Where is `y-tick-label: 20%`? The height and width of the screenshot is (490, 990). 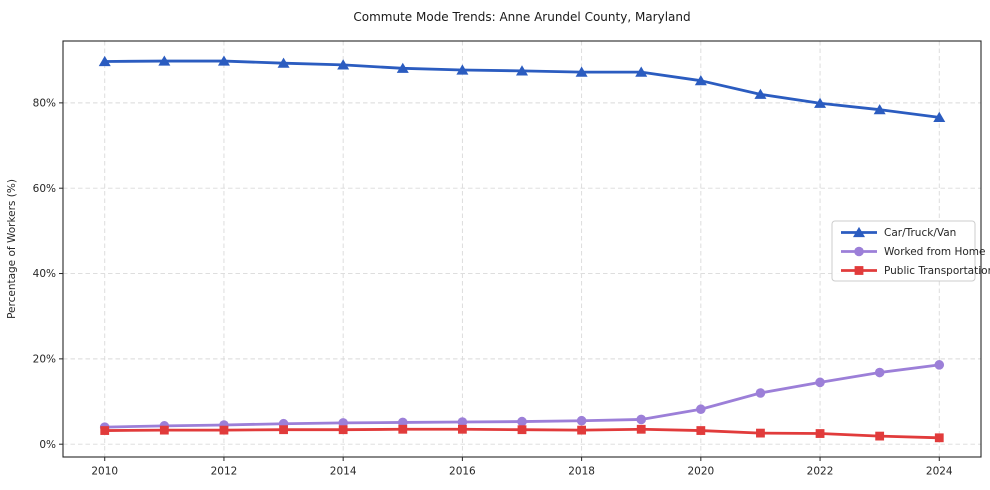
y-tick-label: 20% is located at coordinates (44, 360).